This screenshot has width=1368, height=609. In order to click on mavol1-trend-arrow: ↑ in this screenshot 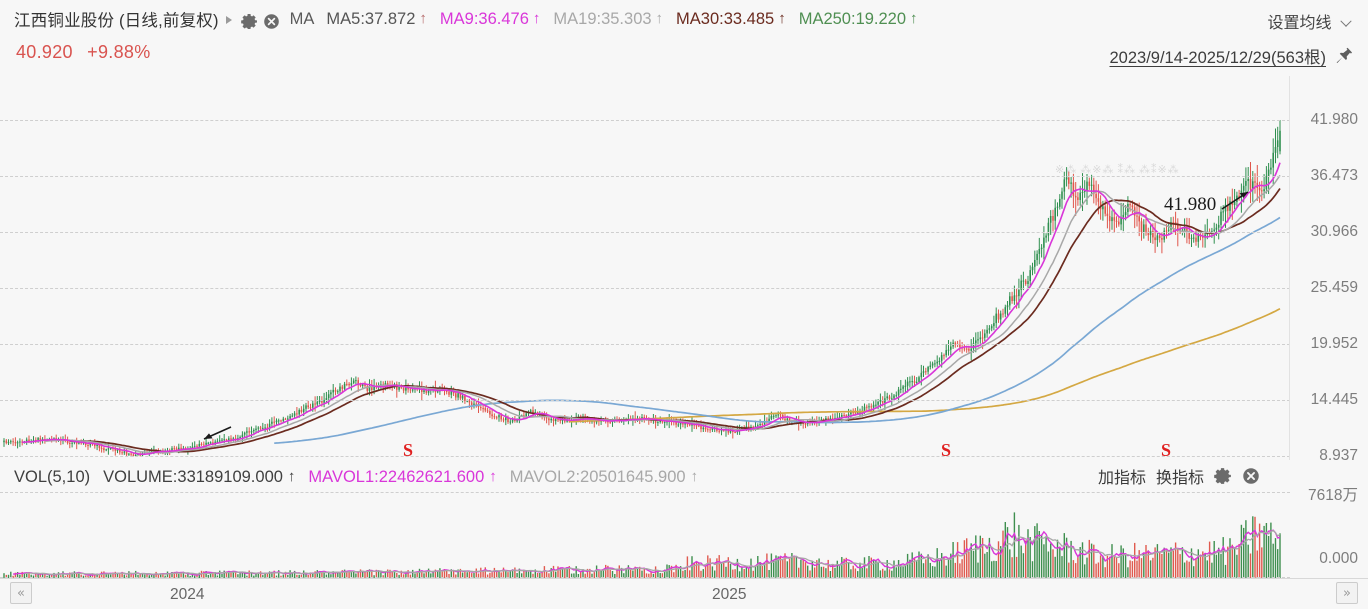, I will do `click(493, 476)`.